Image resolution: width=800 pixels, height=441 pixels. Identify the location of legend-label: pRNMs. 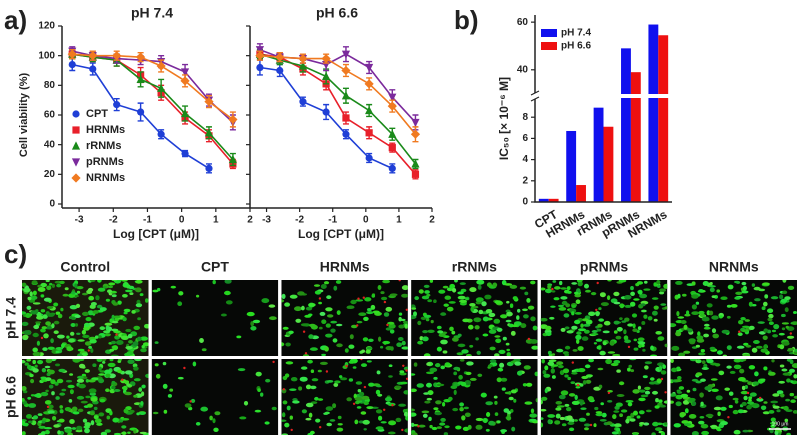
(105, 162).